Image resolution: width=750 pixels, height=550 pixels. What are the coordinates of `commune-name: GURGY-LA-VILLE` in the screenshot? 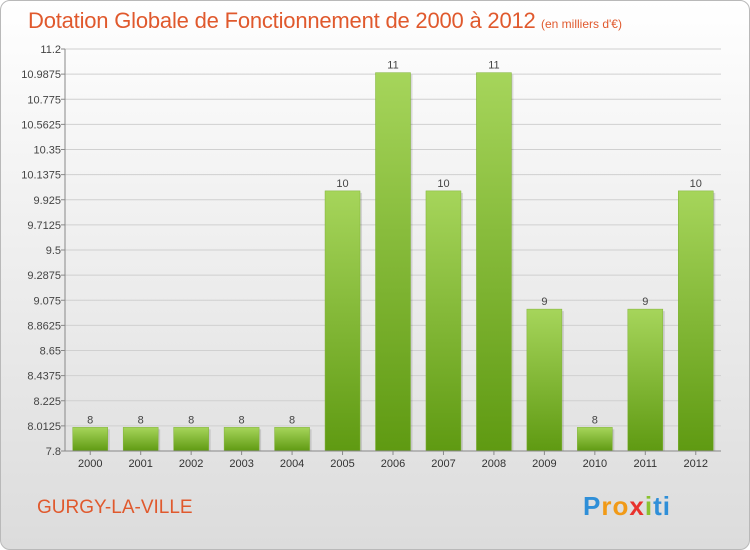 It's located at (115, 507).